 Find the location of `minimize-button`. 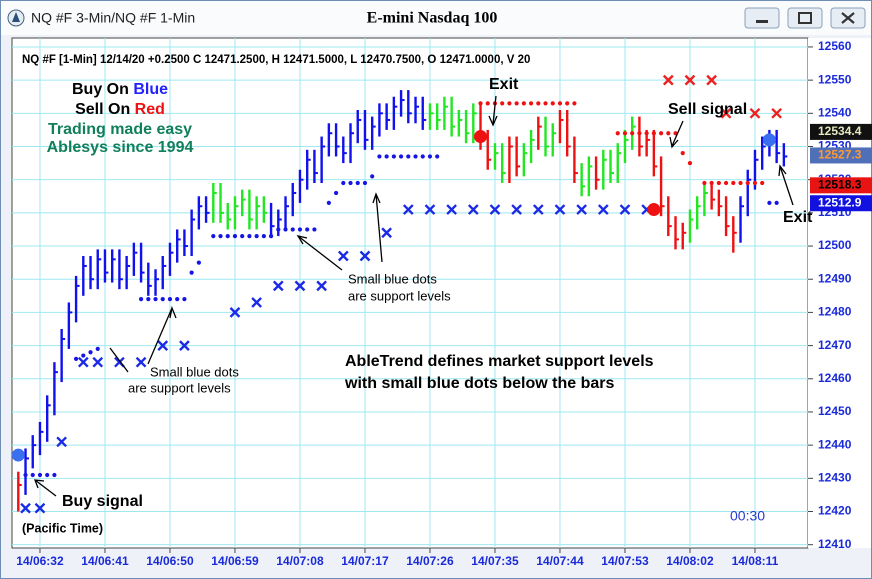

minimize-button is located at coordinates (762, 18).